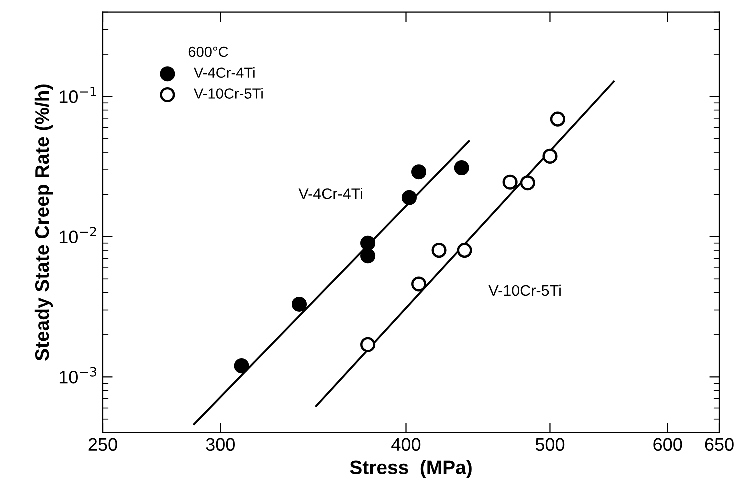  I want to click on legend-title: 600°C, so click(208, 52).